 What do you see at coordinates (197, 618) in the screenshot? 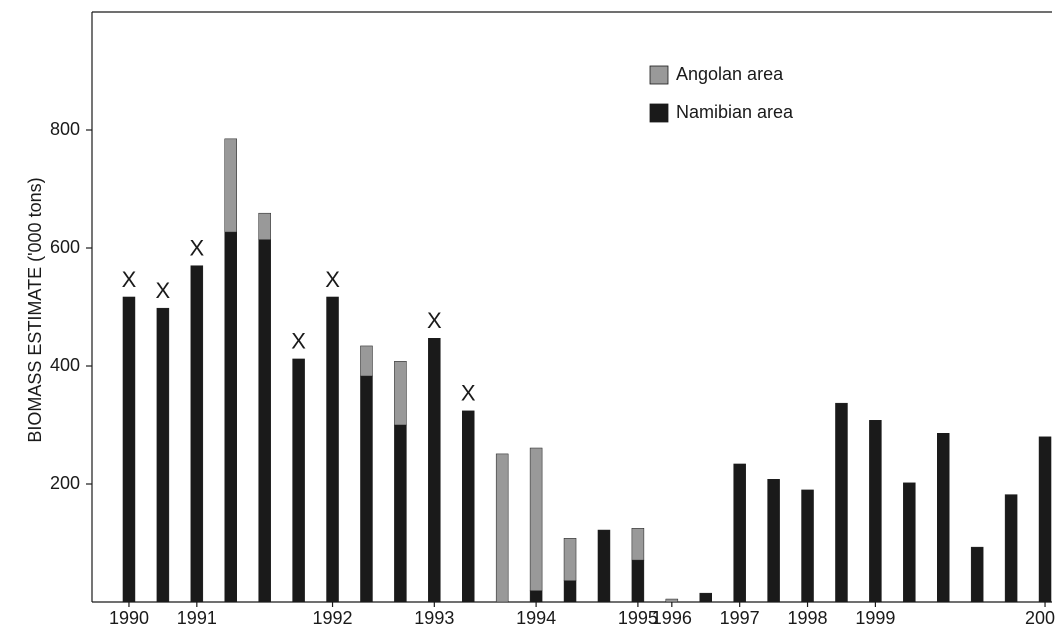
I see `x-tick-label: 1991` at bounding box center [197, 618].